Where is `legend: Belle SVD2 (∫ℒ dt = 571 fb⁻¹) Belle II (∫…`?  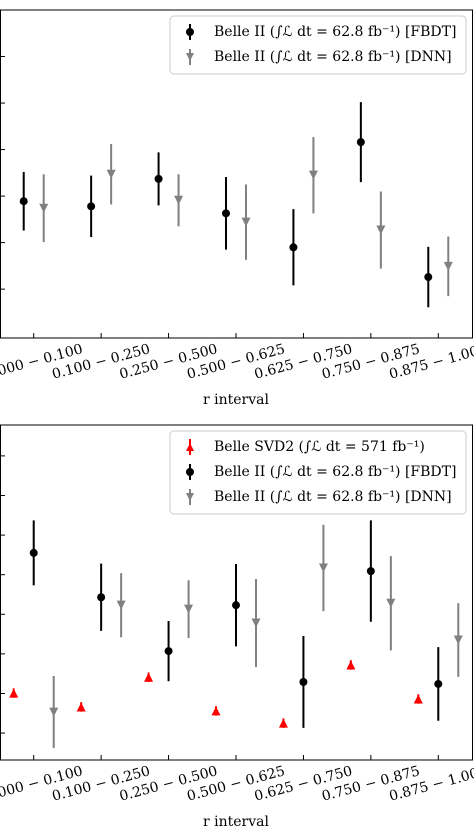
legend: Belle SVD2 (∫ℒ dt = 571 fb⁻¹) Belle II (∫… is located at coordinates (318, 472).